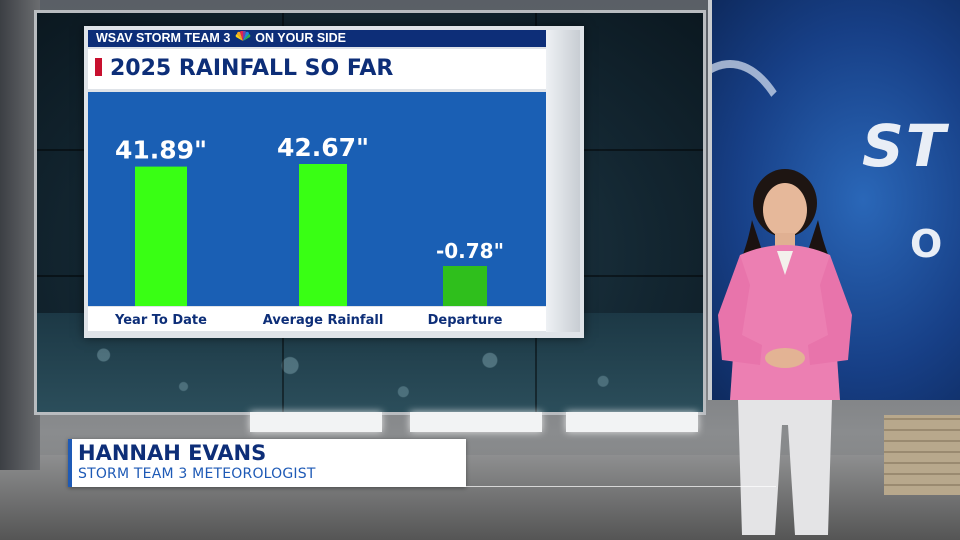  Describe the element at coordinates (300, 38) in the screenshot. I see `header-slogan: ON YOUR SIDE` at that location.